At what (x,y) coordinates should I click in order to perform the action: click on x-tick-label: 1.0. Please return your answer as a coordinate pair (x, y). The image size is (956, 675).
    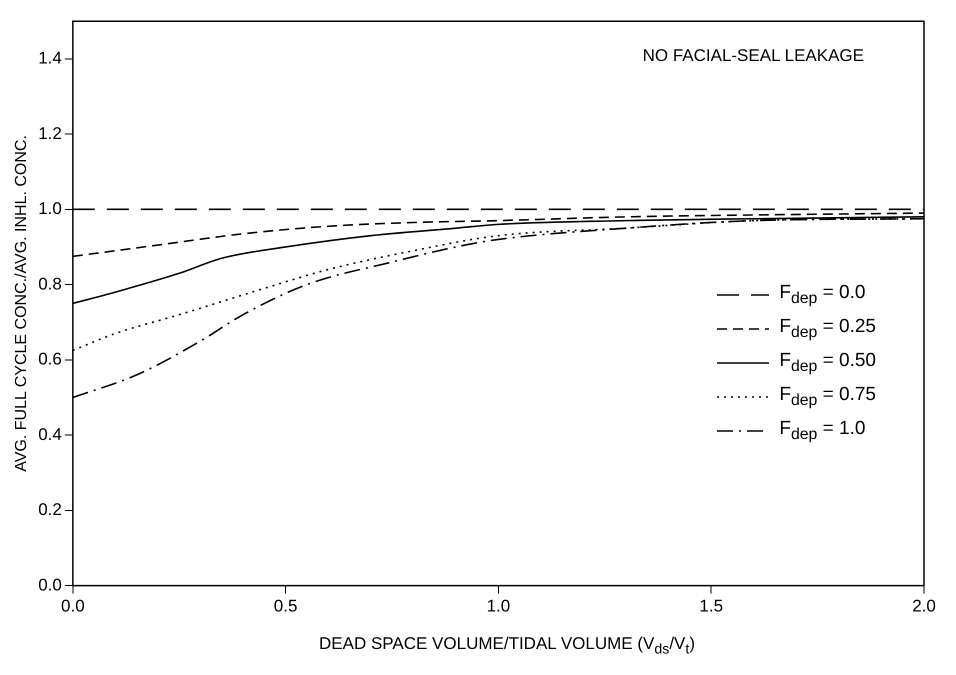
    Looking at the image, I should click on (498, 606).